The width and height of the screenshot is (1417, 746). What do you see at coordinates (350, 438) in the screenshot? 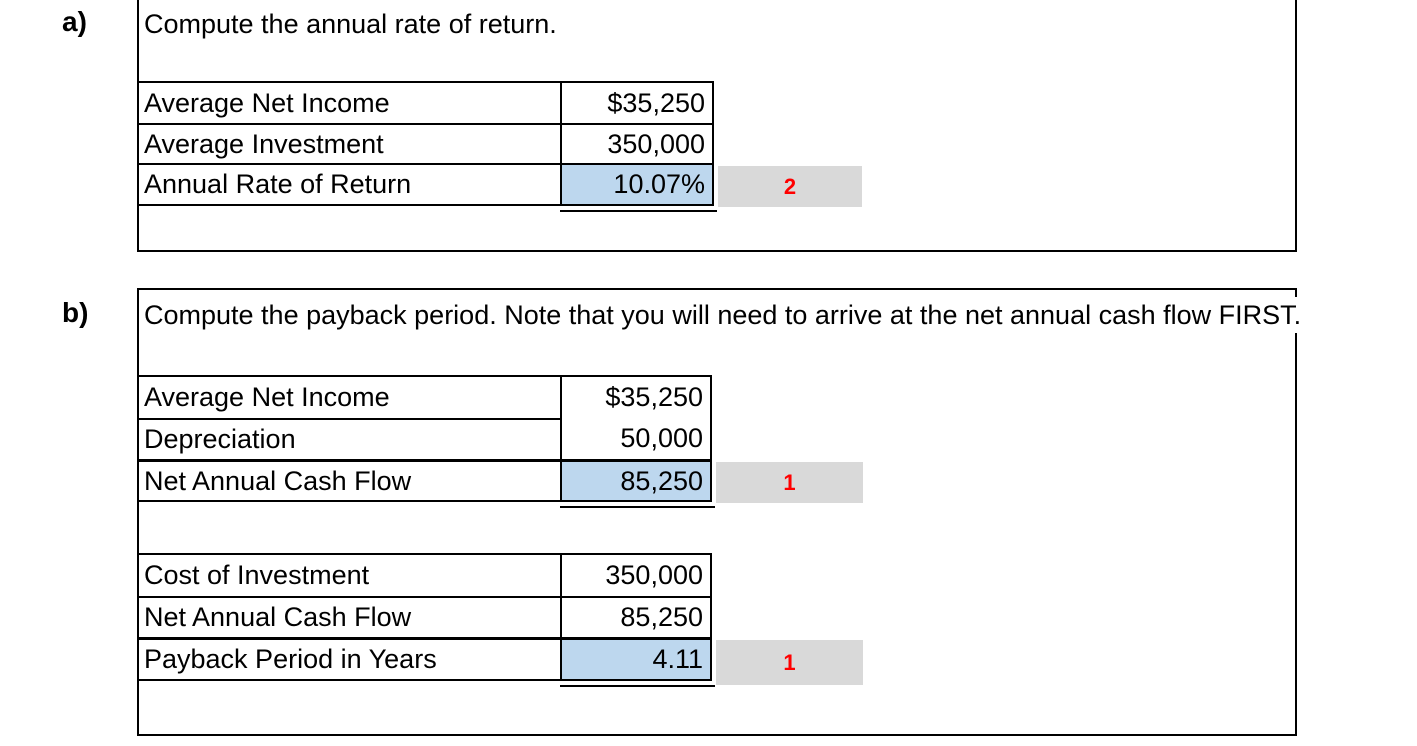
I see `table-cell-label: Depreciation` at bounding box center [350, 438].